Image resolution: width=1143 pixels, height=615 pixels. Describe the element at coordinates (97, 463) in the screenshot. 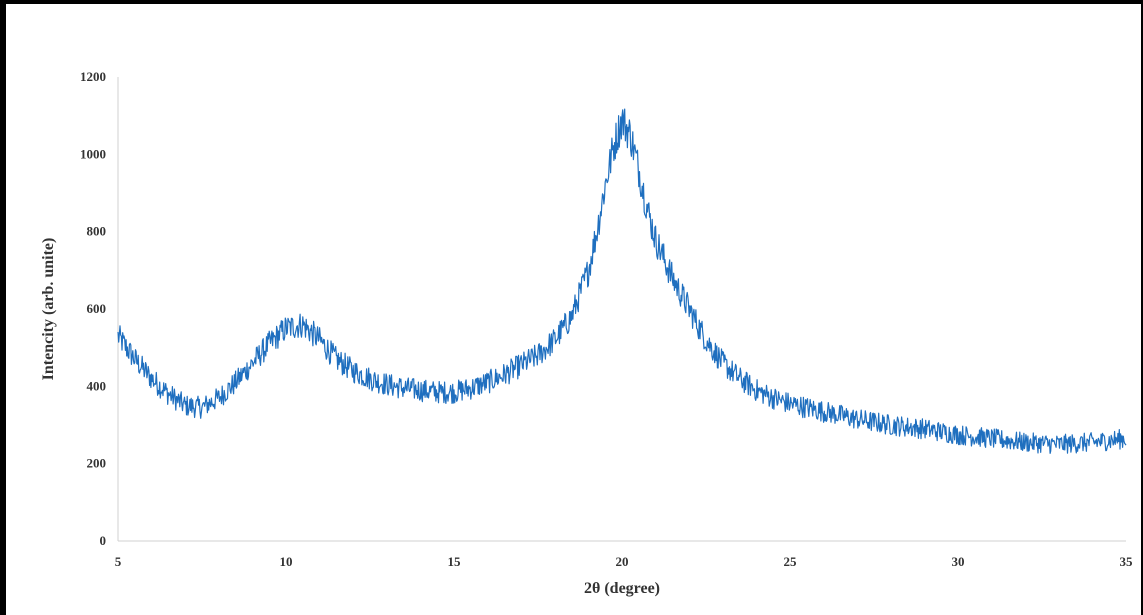

I see `y-tick-label: 200` at that location.